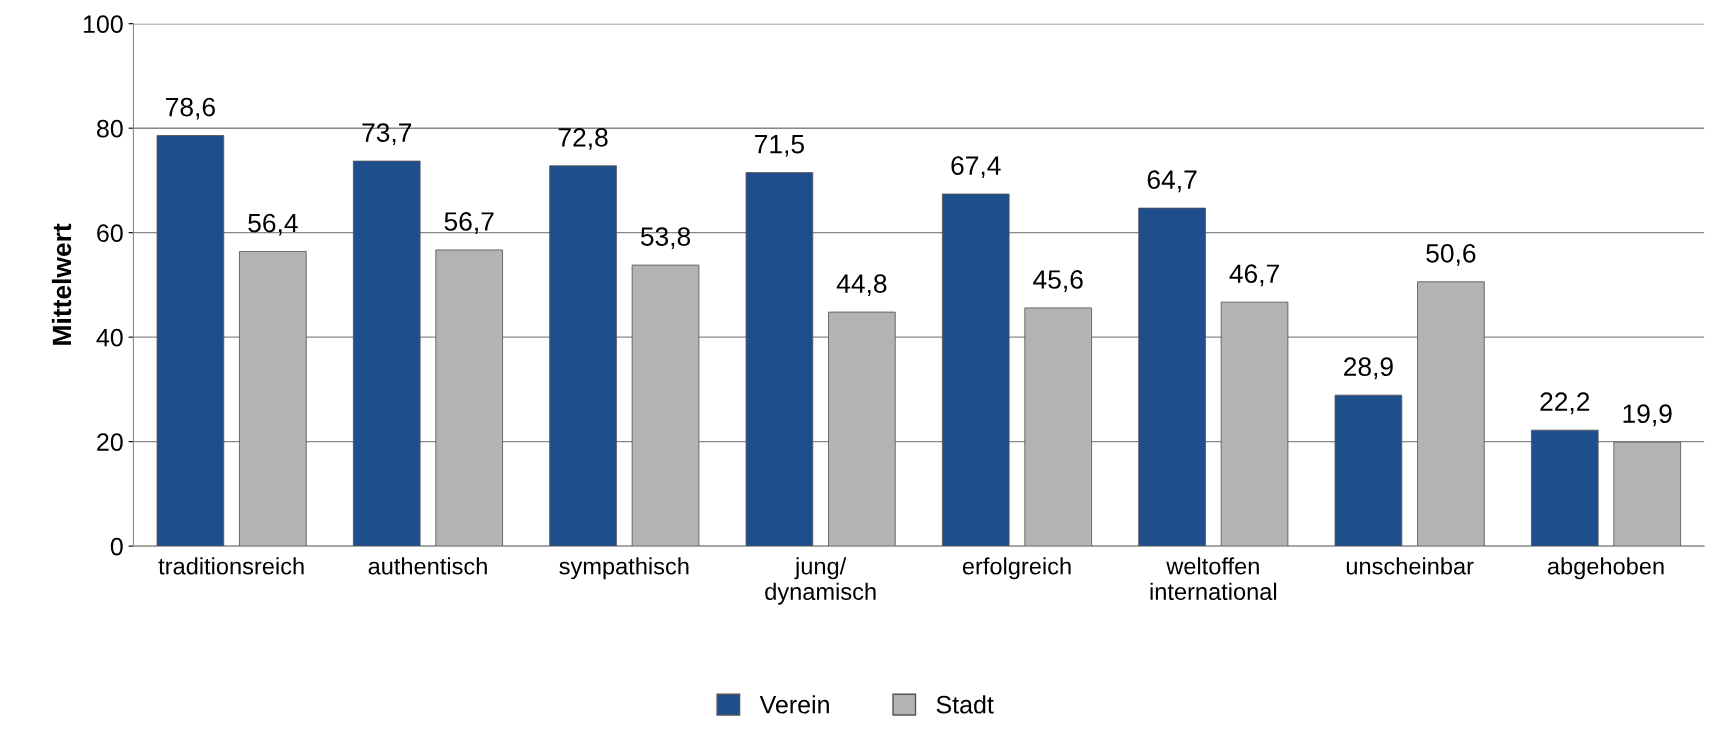  What do you see at coordinates (665, 238) in the screenshot?
I see `data-label: 53,8` at bounding box center [665, 238].